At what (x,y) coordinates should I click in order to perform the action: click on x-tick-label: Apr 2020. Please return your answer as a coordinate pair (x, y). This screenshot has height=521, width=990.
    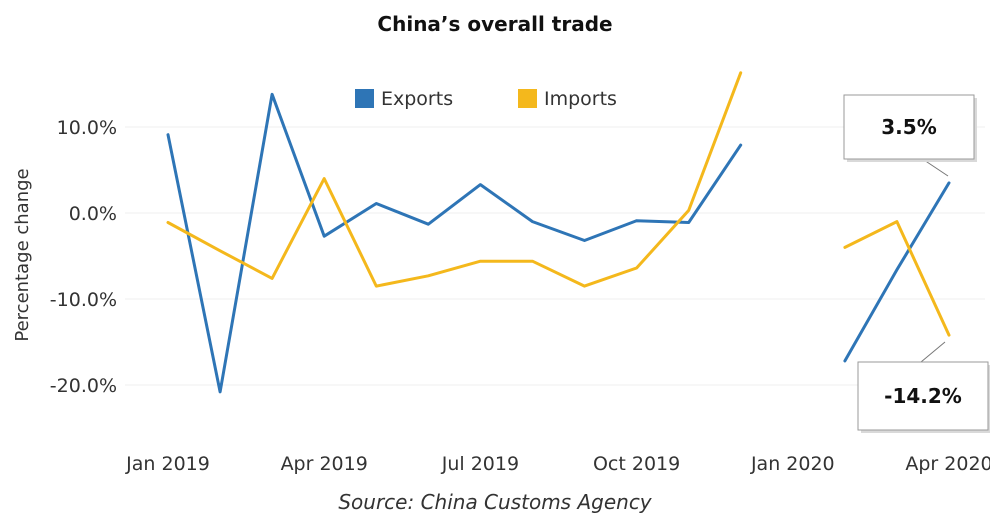
    Looking at the image, I should click on (947, 464).